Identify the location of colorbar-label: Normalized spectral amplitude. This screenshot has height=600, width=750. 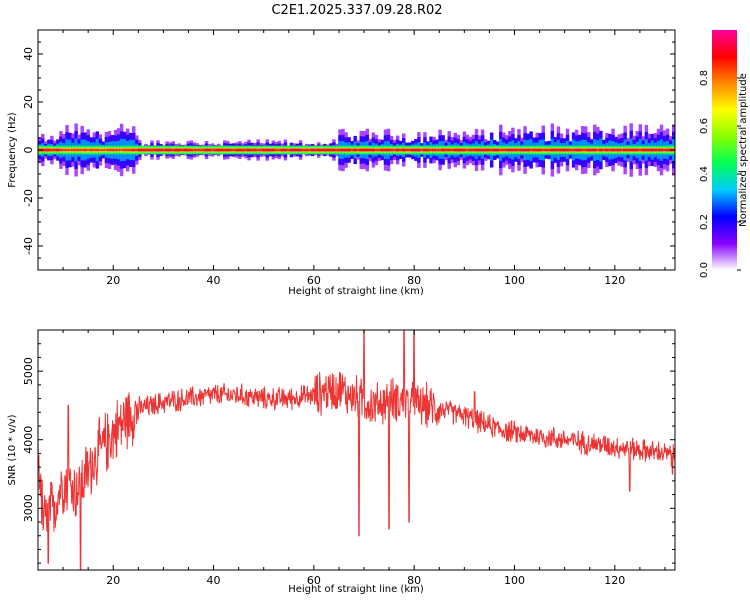
(743, 150).